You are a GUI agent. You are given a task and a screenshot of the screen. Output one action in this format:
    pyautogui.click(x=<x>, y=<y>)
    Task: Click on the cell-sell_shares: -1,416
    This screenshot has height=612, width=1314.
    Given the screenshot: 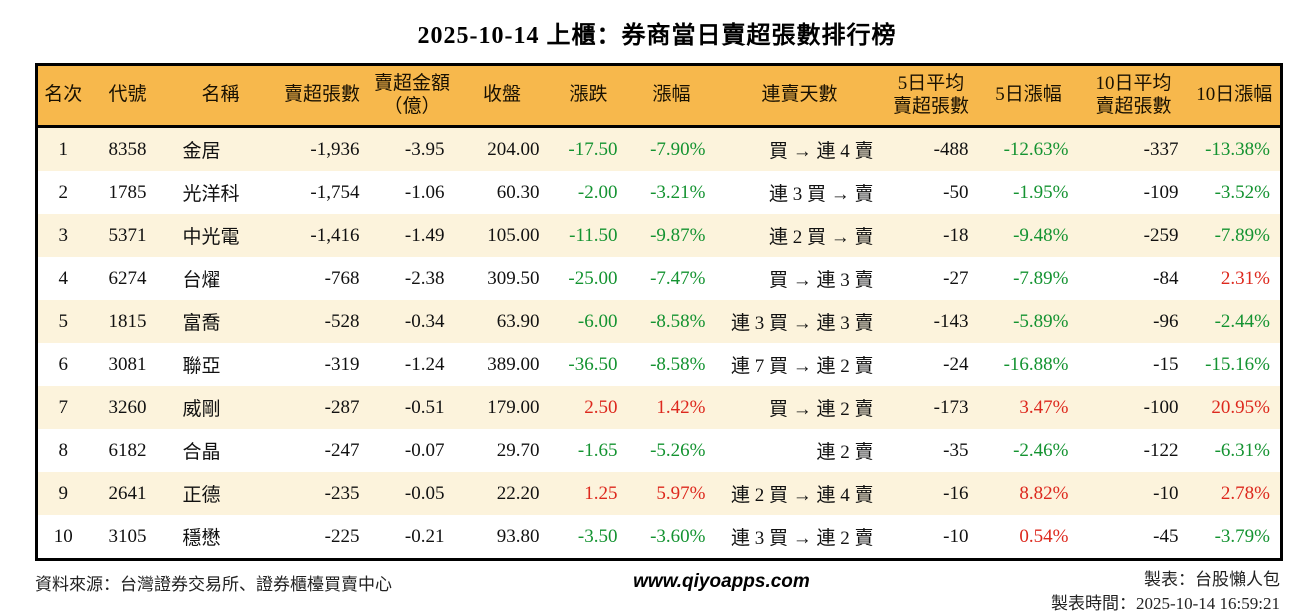 What is the action you would take?
    pyautogui.click(x=335, y=235)
    